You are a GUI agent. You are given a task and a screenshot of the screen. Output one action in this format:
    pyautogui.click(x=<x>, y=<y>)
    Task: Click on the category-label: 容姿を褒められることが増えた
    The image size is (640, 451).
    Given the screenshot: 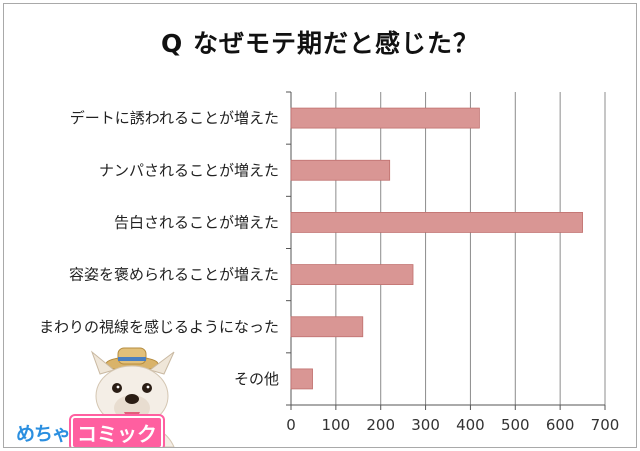 What is the action you would take?
    pyautogui.click(x=174, y=275)
    